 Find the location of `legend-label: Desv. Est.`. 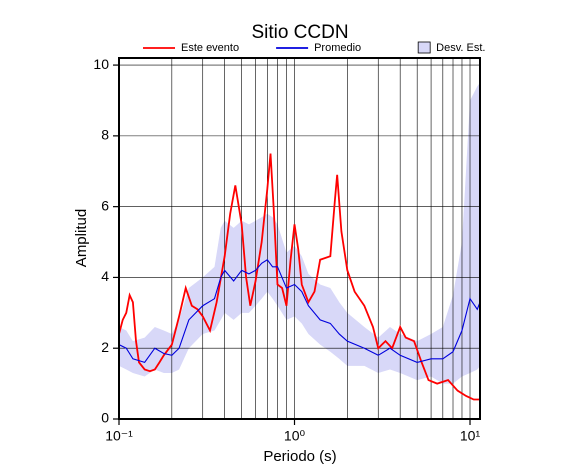

legend-label: Desv. Est. is located at coordinates (460, 48).